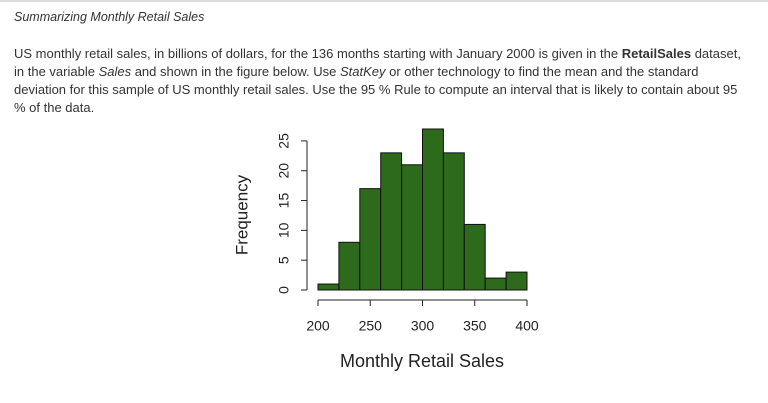  I want to click on x-tick-label: 200, so click(318, 326).